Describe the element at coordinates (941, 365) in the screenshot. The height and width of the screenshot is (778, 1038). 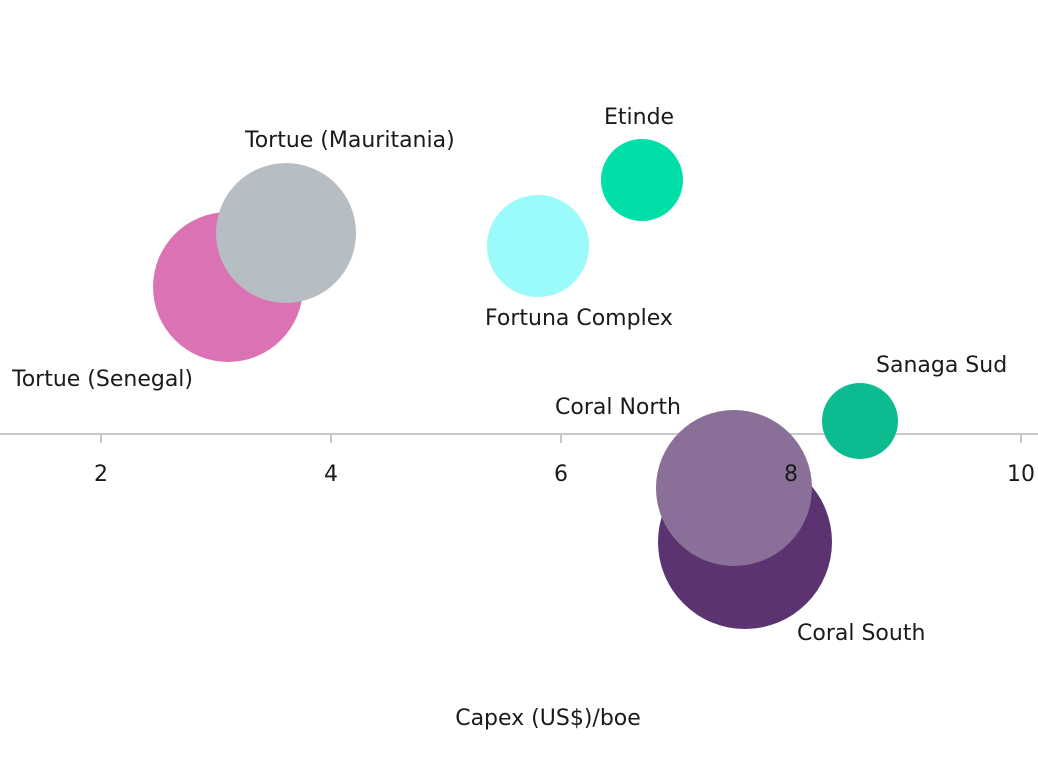
I see `label-sanaga-sud: Sanaga Sud` at that location.